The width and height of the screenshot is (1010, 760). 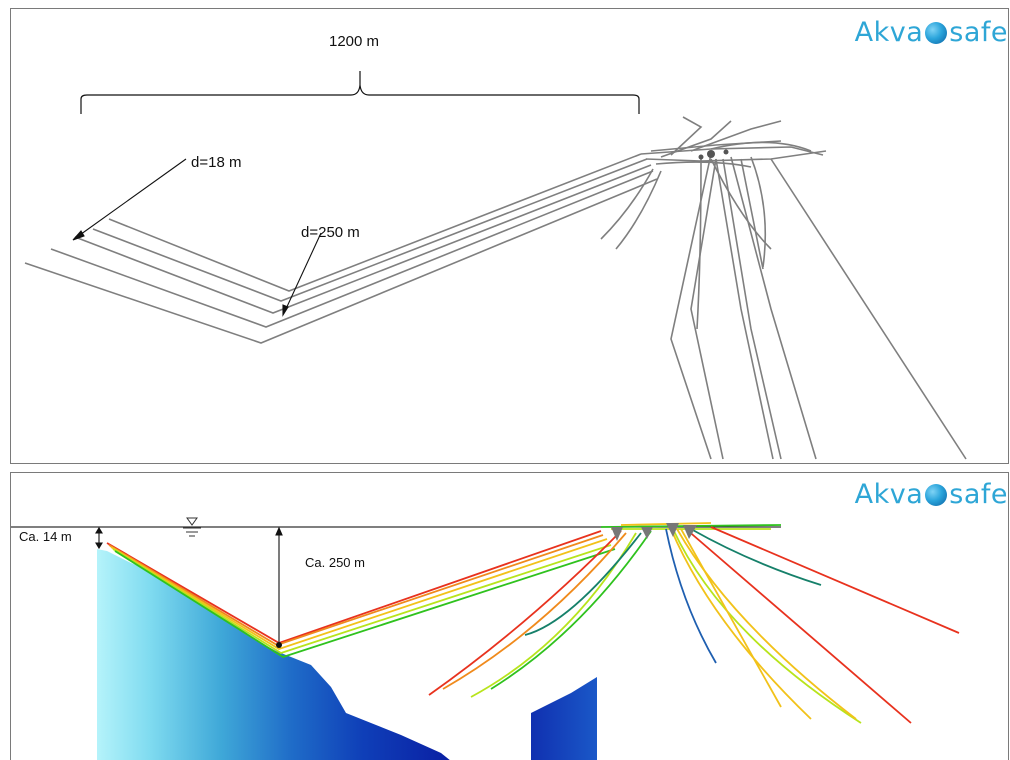 What do you see at coordinates (360, 92) in the screenshot?
I see `span-brace` at bounding box center [360, 92].